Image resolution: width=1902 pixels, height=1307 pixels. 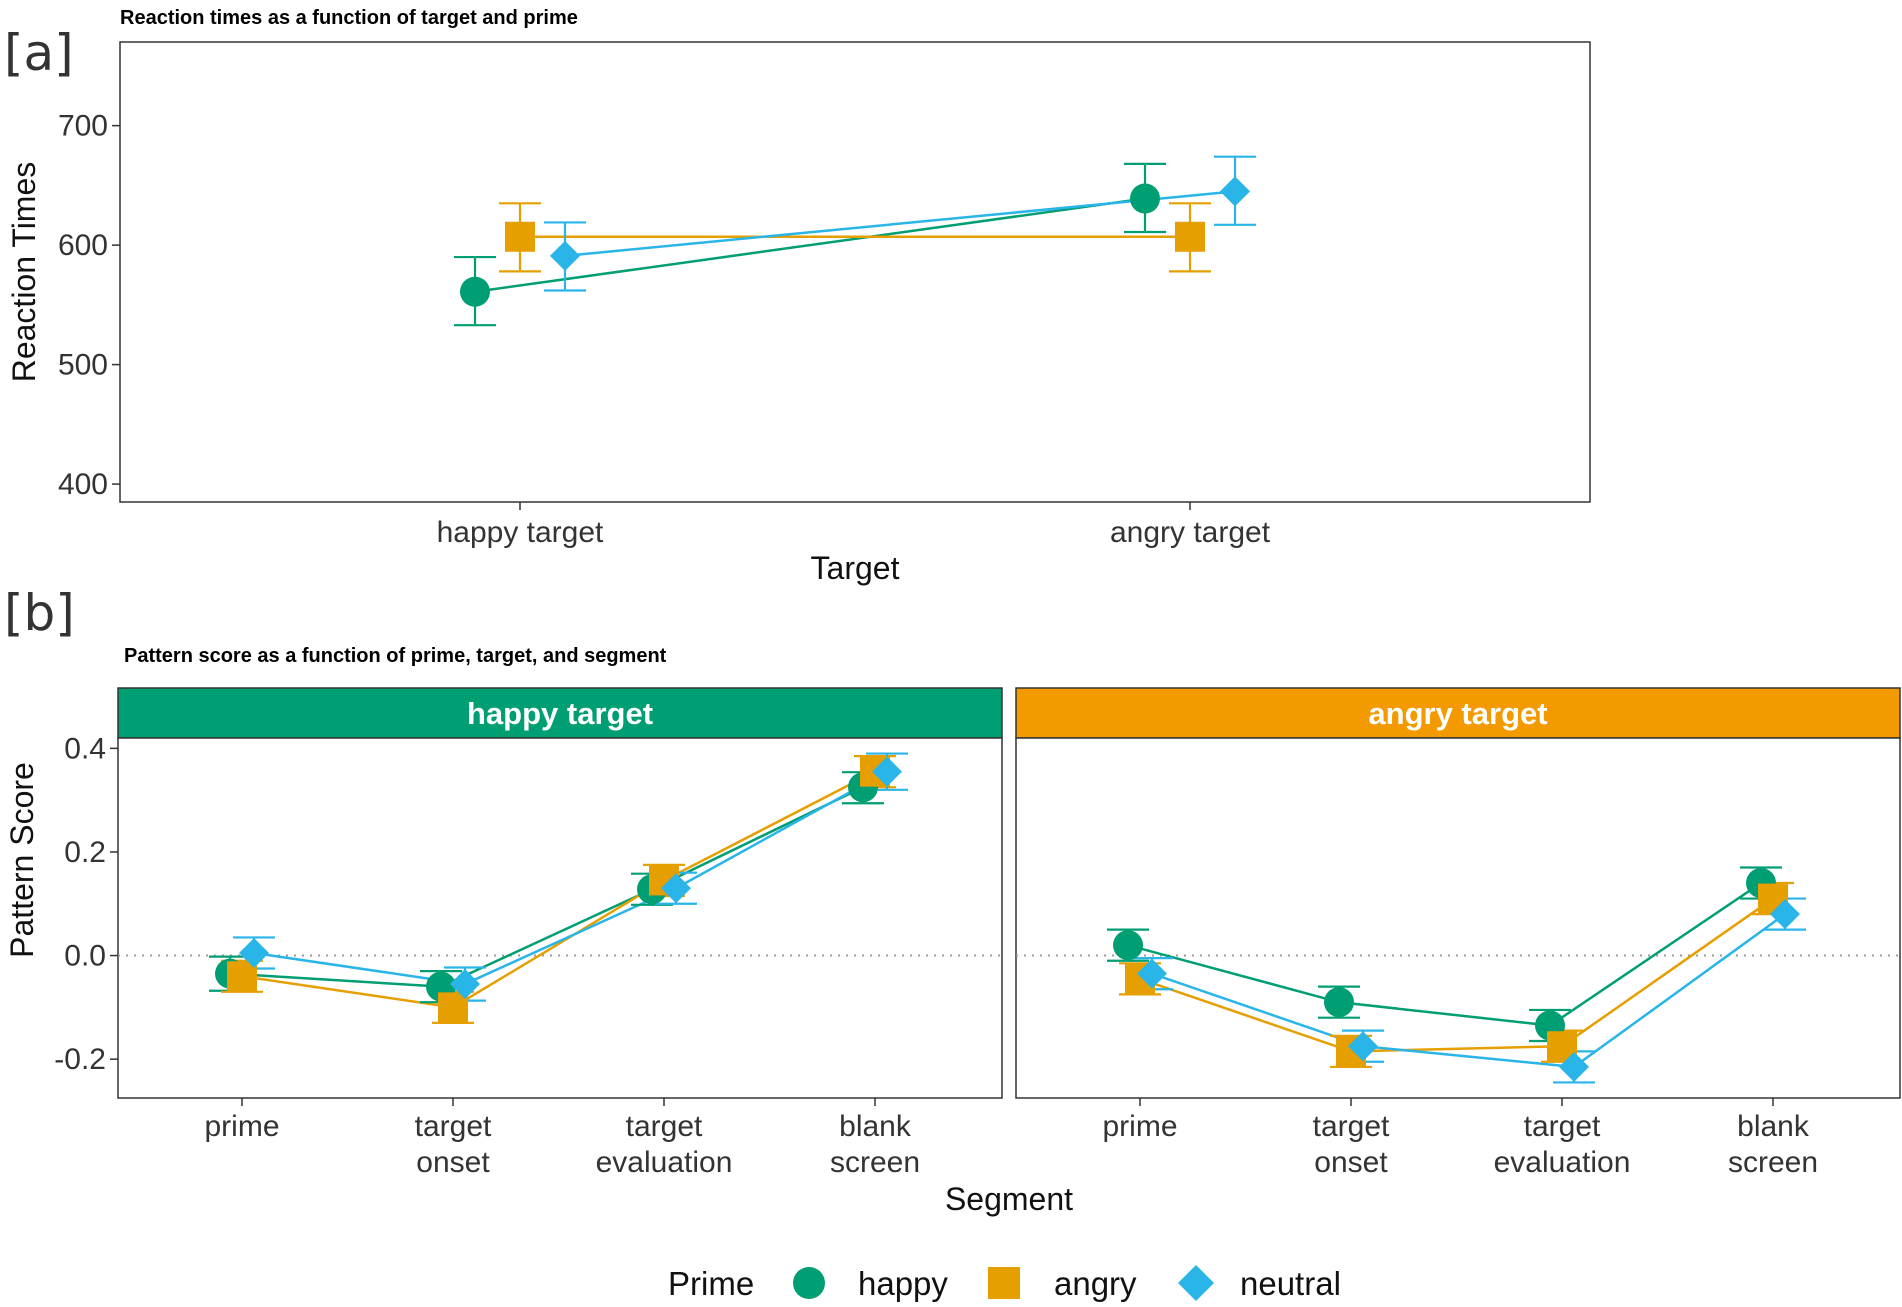 I want to click on chart-a-lines, so click(x=855, y=241).